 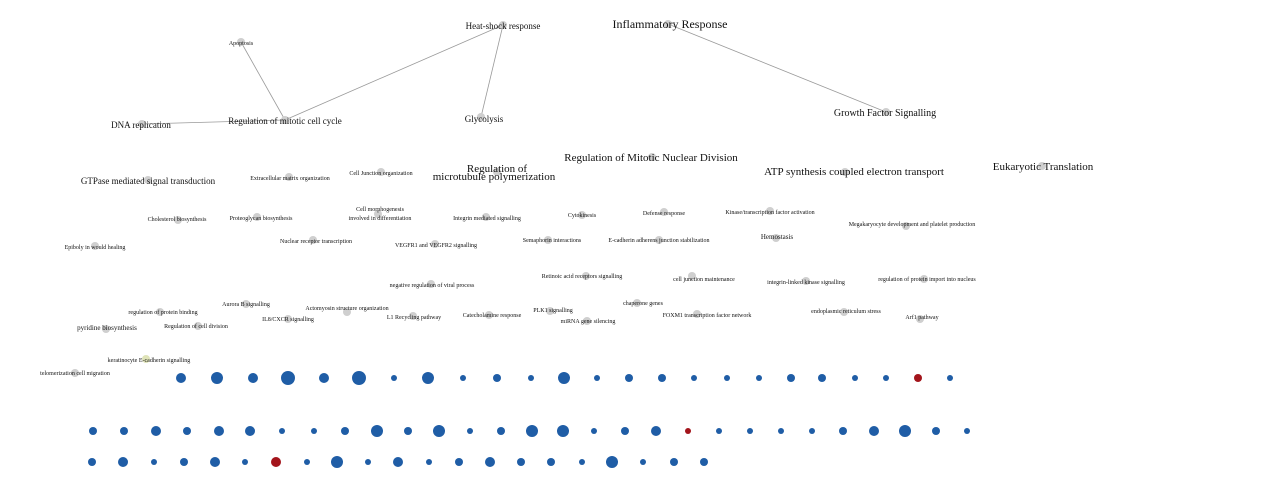 What do you see at coordinates (141, 125) in the screenshot?
I see `node-label: DNA replication` at bounding box center [141, 125].